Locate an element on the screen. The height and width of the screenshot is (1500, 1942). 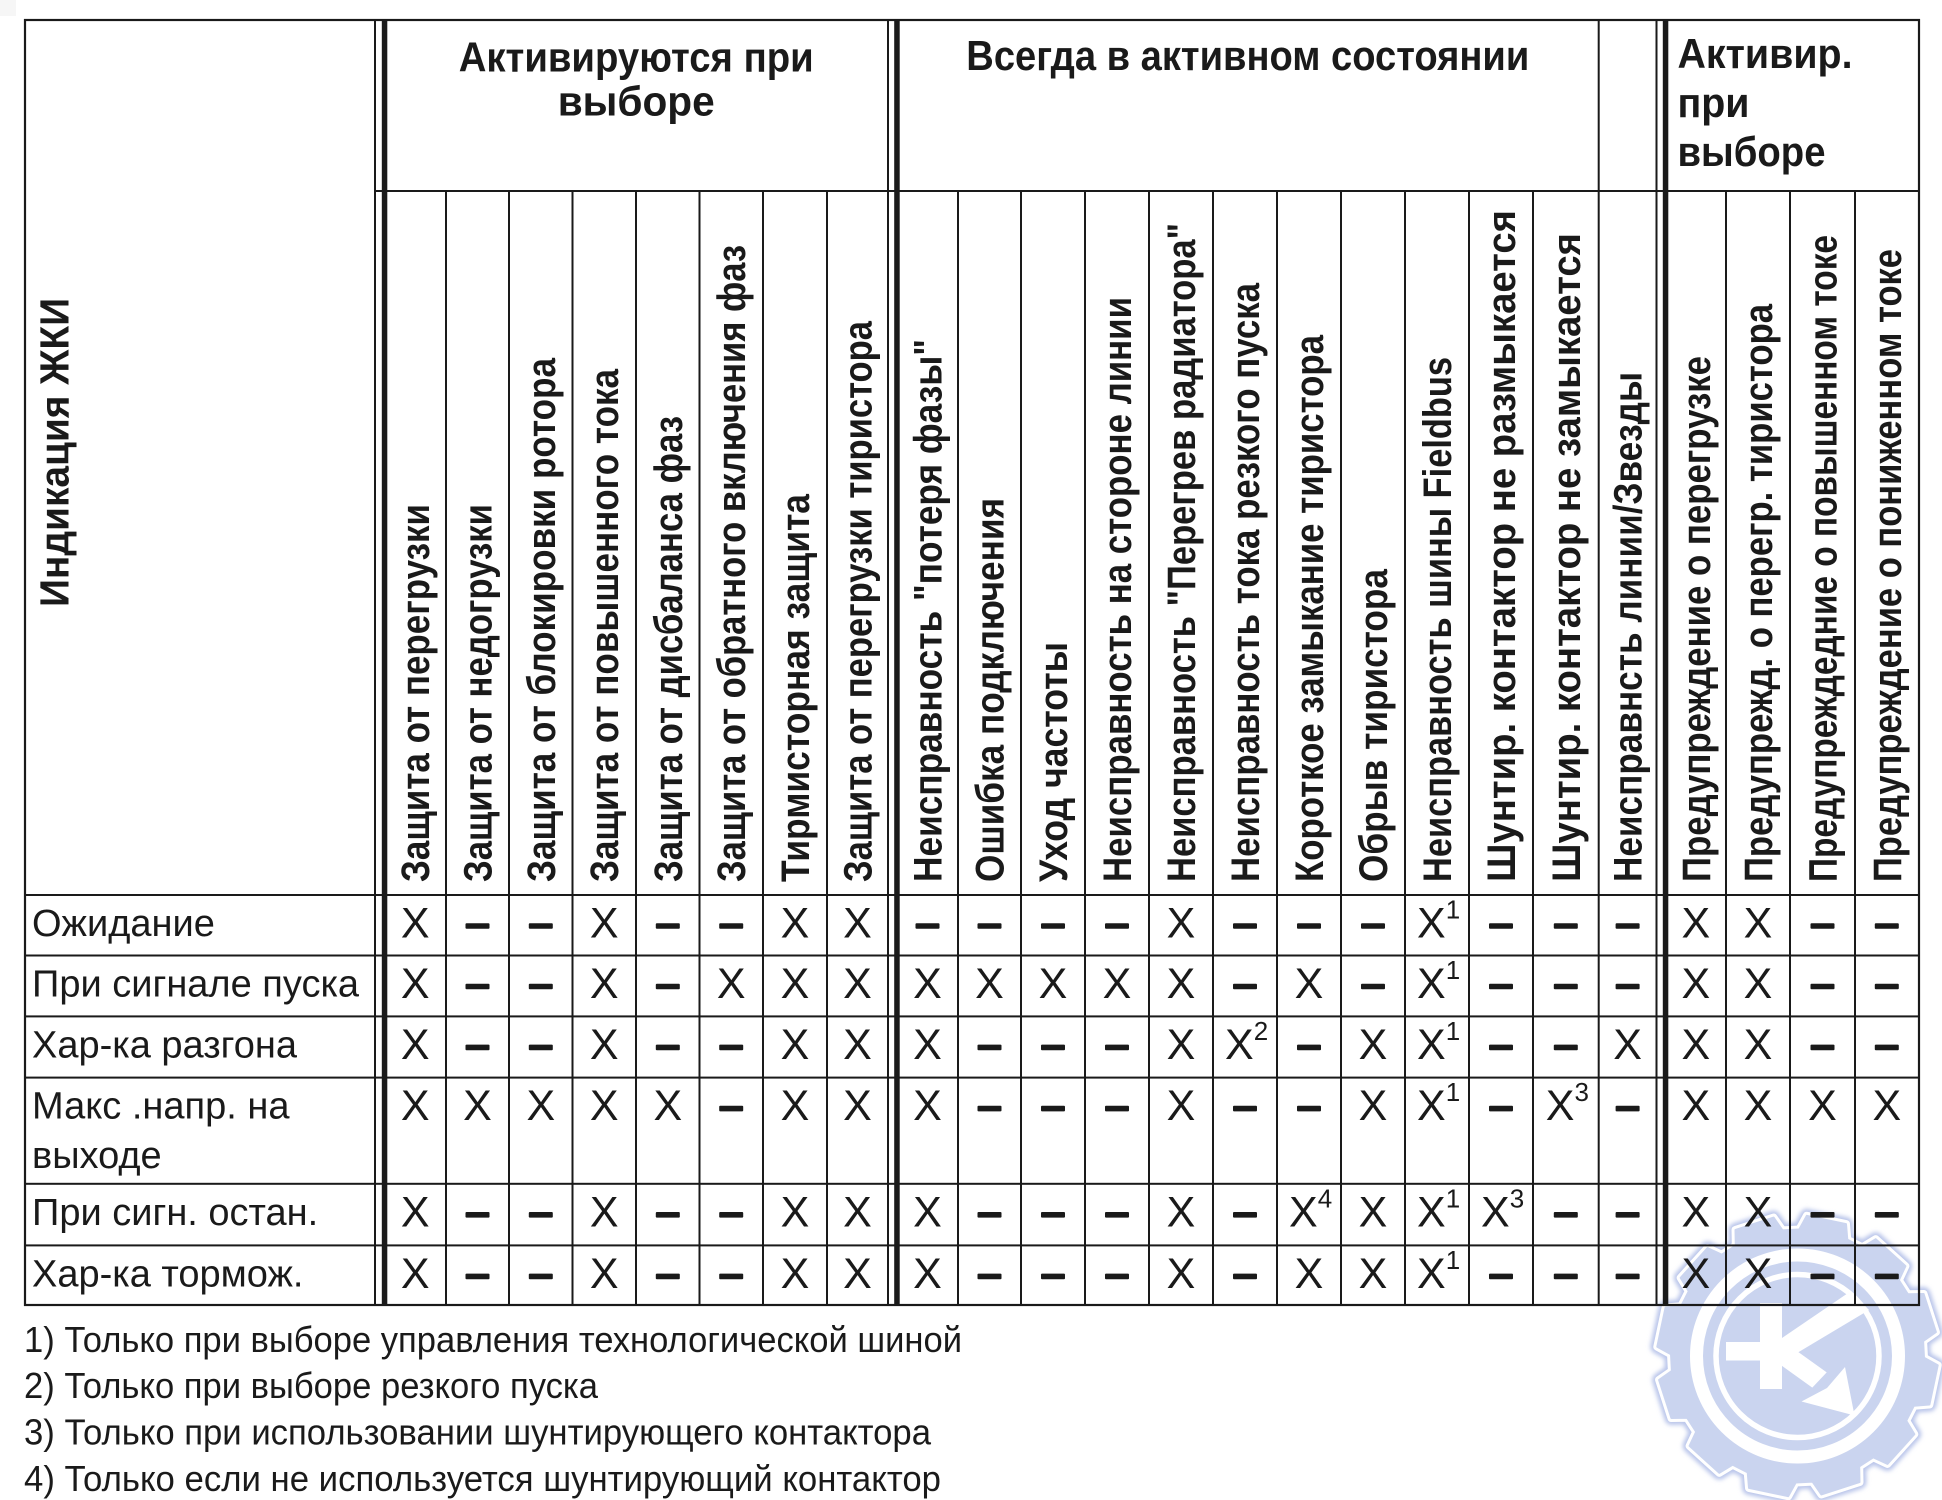
svg-text:Шунтир. контактор не замыкаетс: Шунтир. контактор не замыкается is located at coordinates (1567, 557).